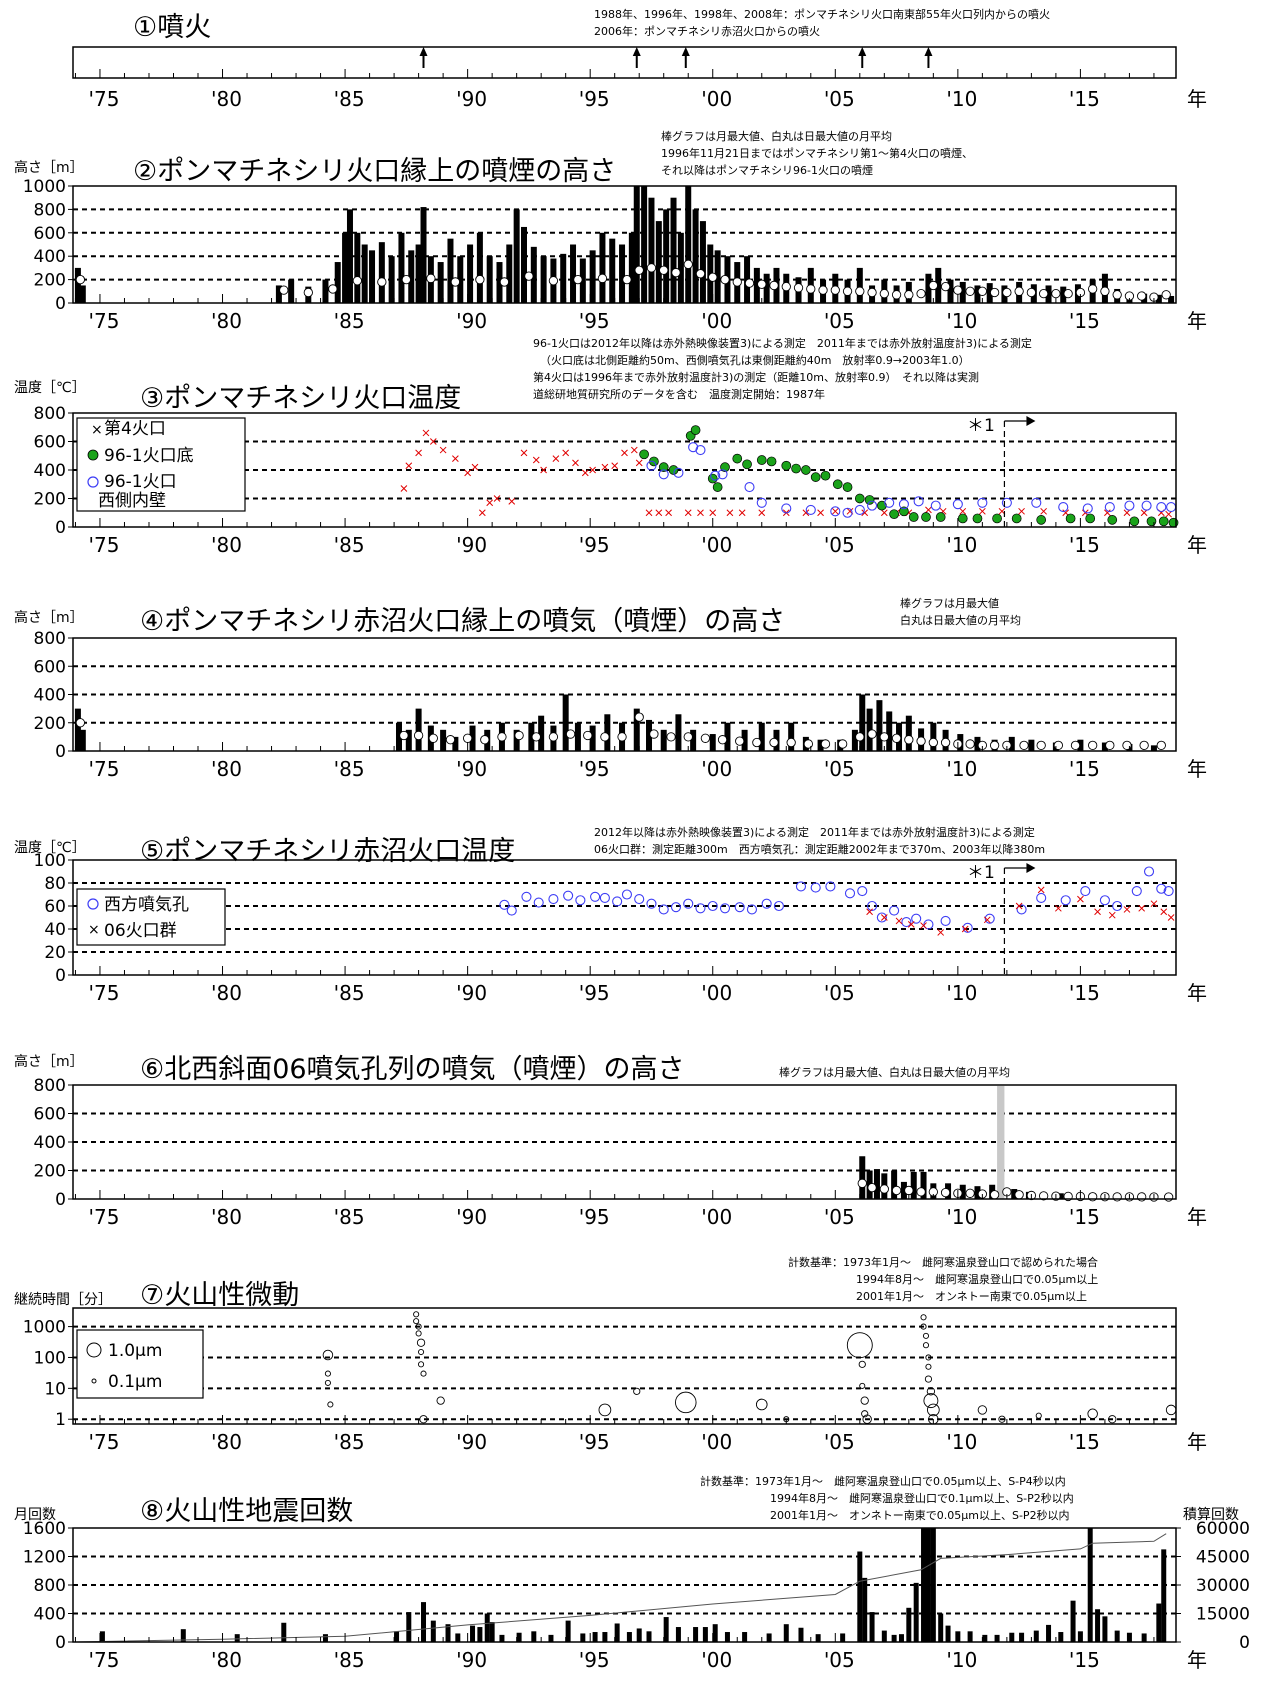 The width and height of the screenshot is (1262, 1682). Describe the element at coordinates (1197, 769) in the screenshot. I see `x-axis-unit: 年` at that location.